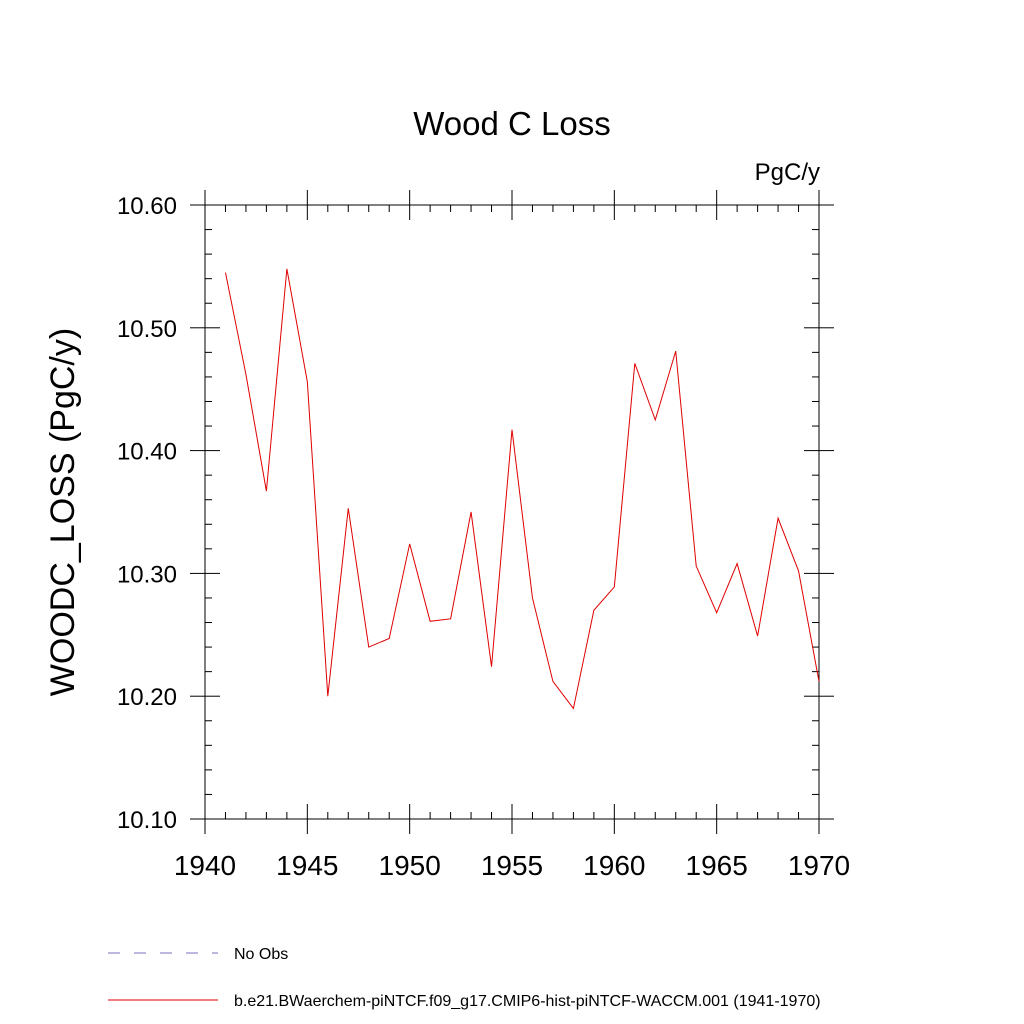 The image size is (1024, 1024). Describe the element at coordinates (147, 574) in the screenshot. I see `y-tick-label: 10.30` at that location.